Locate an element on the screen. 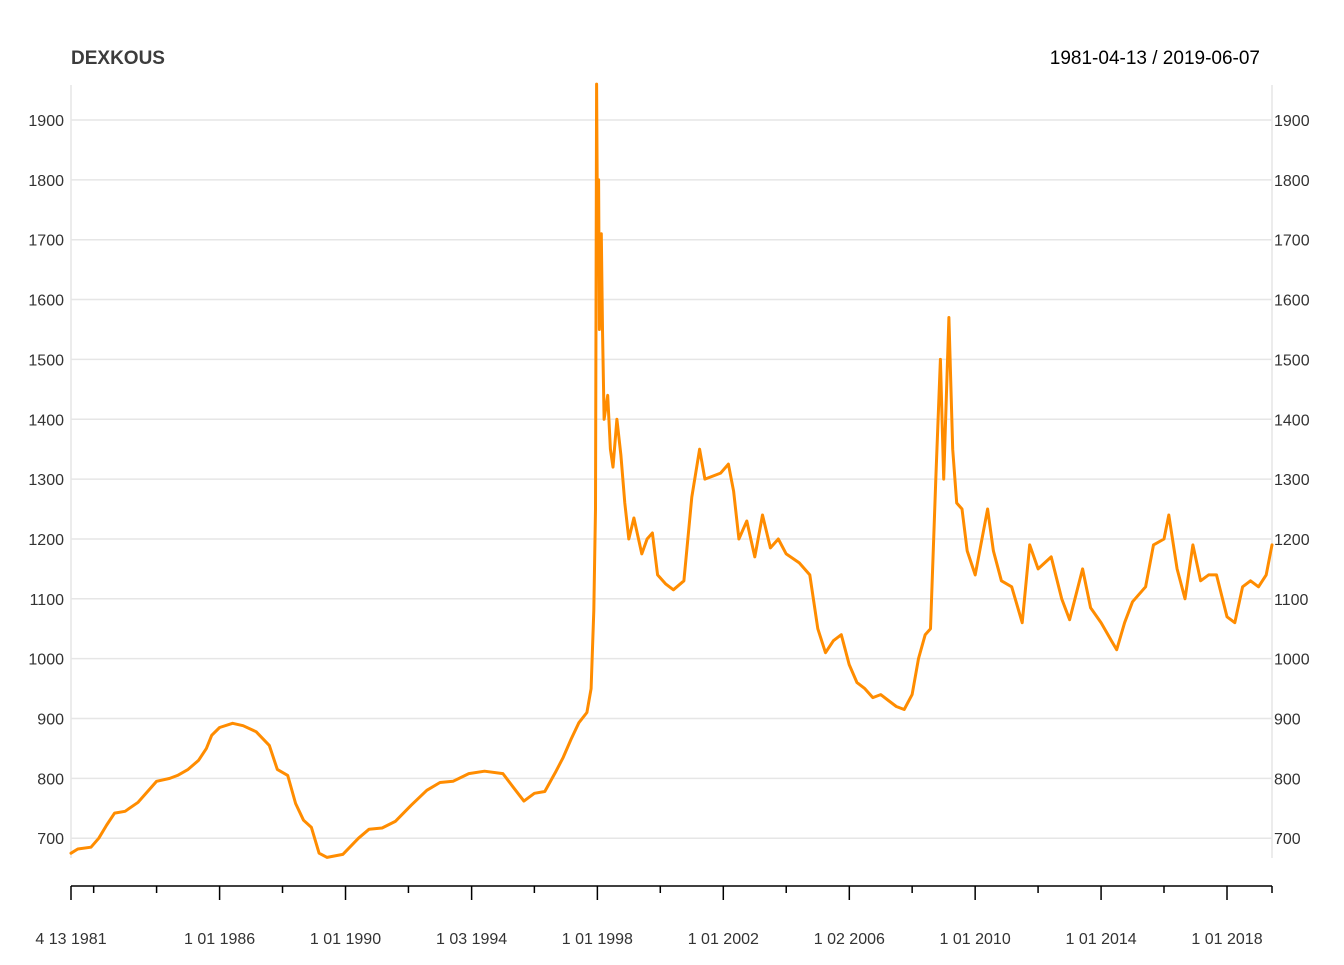 The width and height of the screenshot is (1344, 965). x-tick-label: 1 01 2018 is located at coordinates (1226, 939).